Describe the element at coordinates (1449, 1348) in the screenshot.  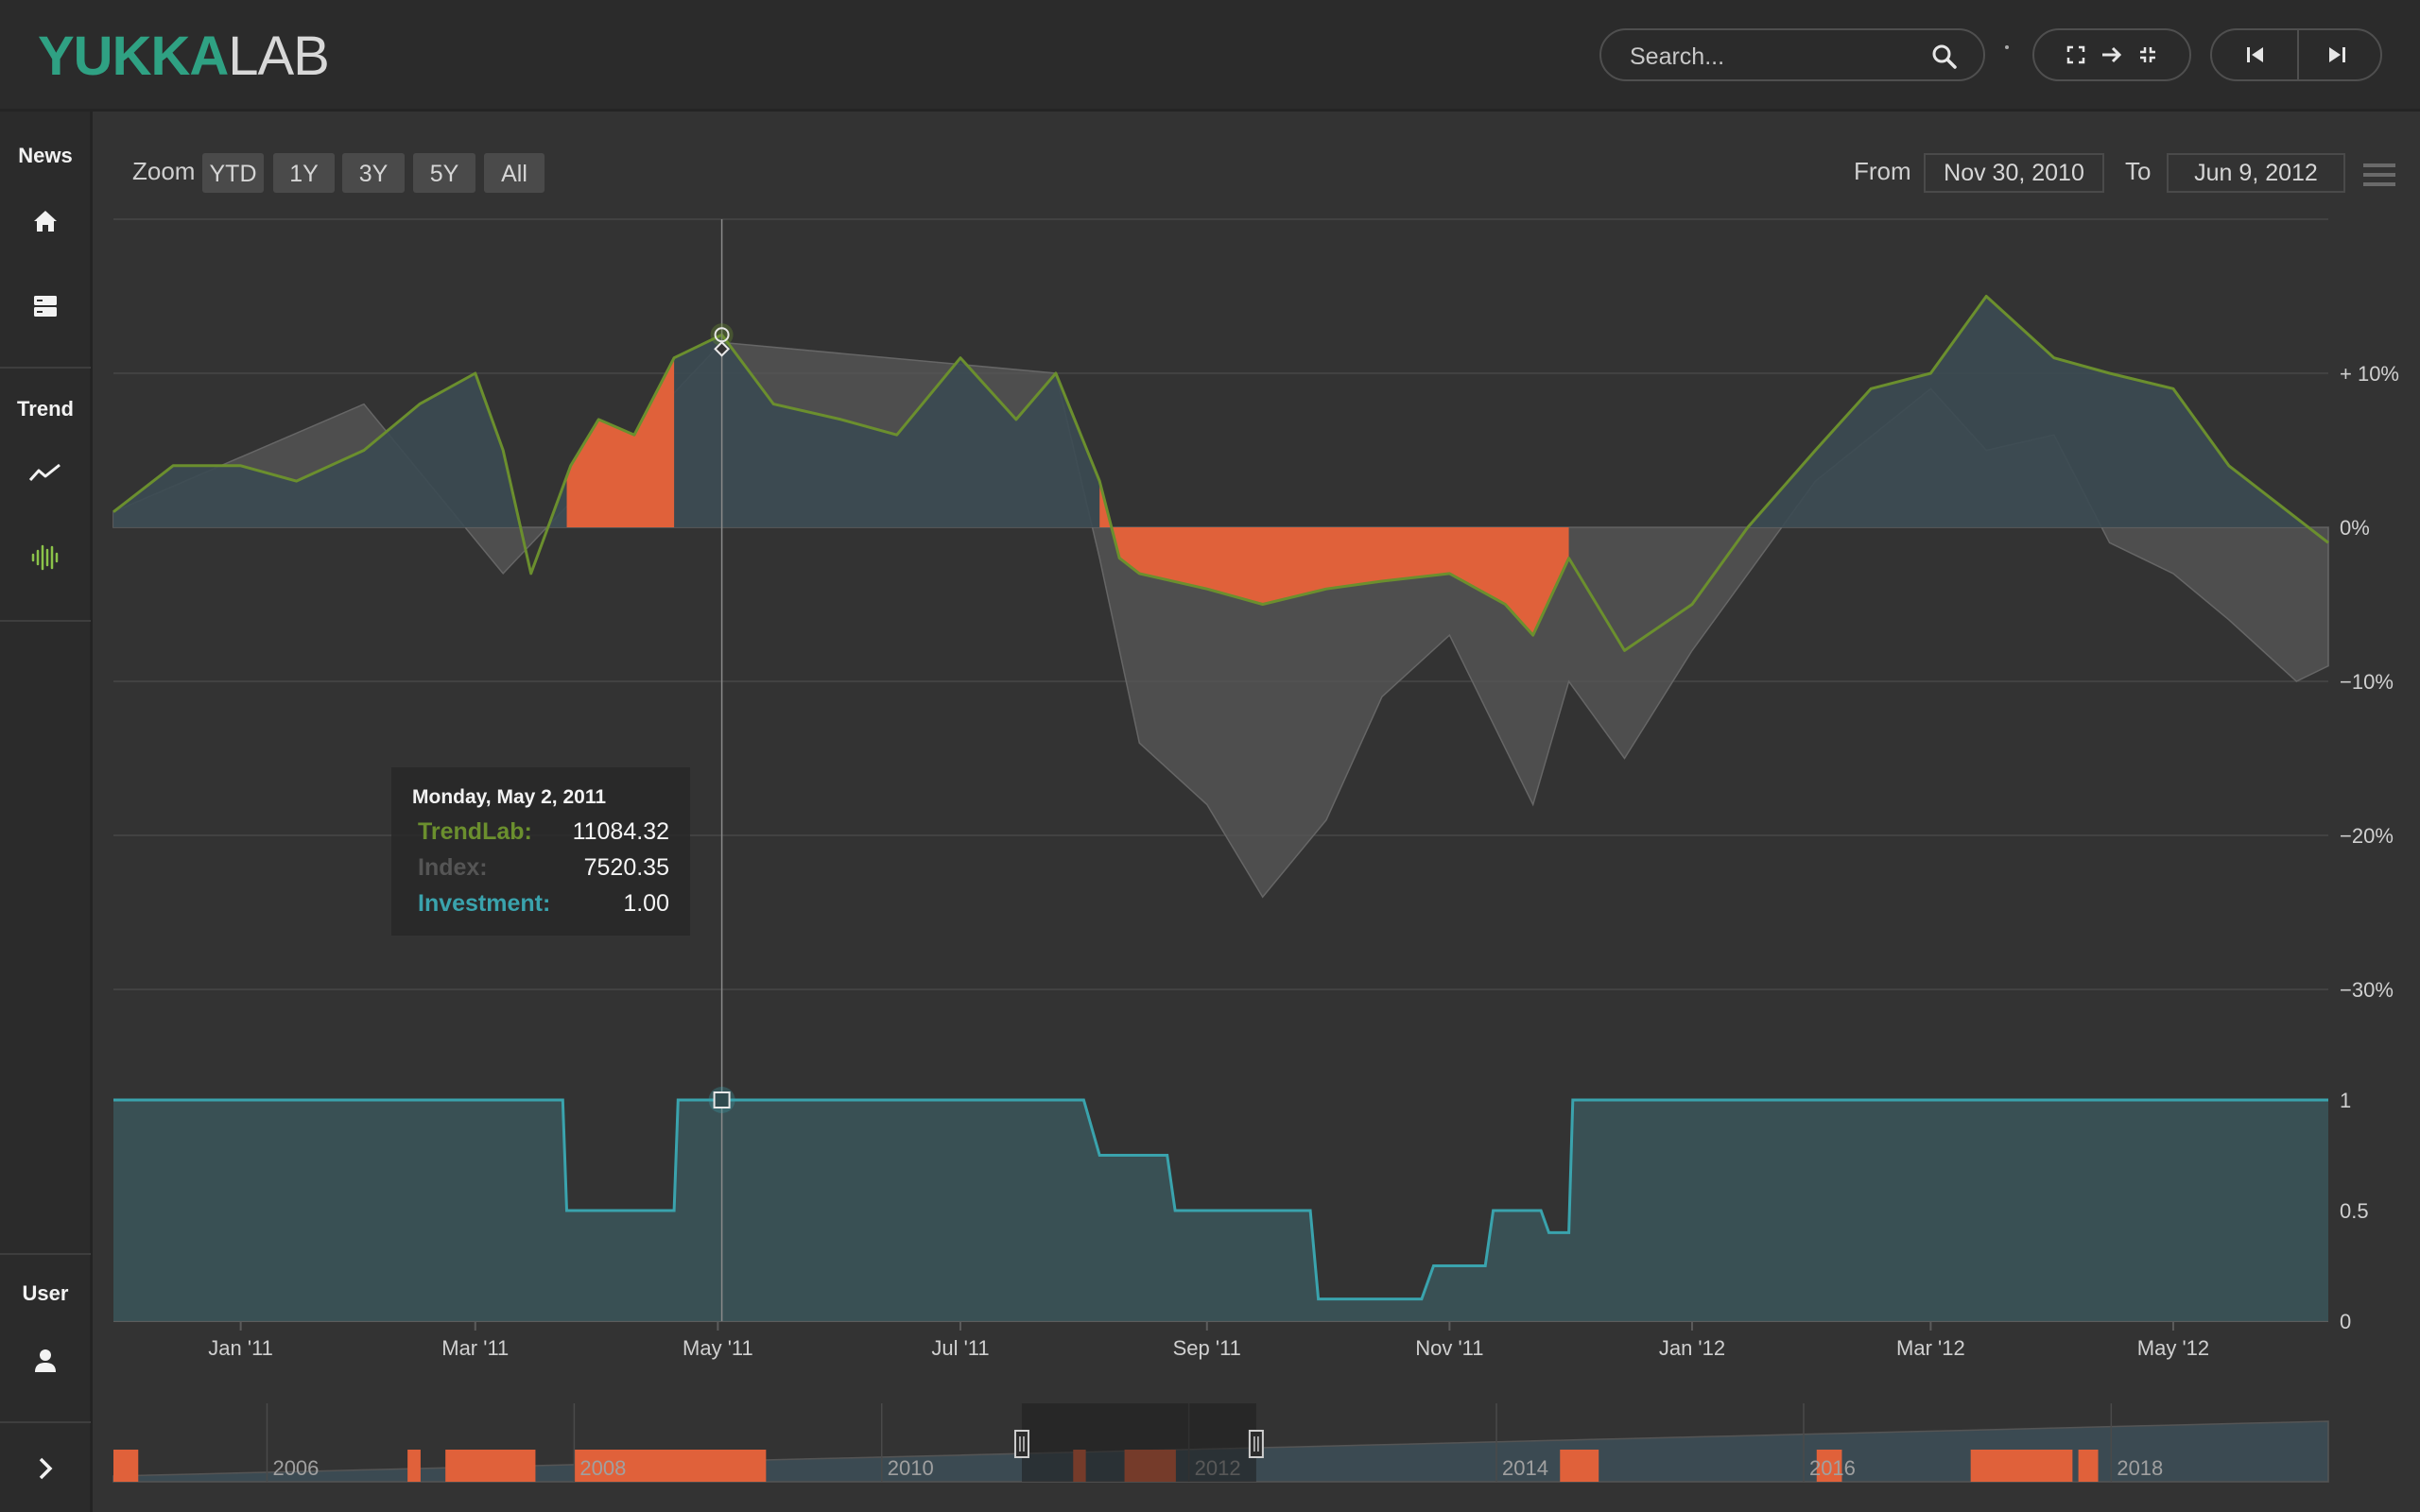
I see `x-axis-label: Nov '11` at that location.